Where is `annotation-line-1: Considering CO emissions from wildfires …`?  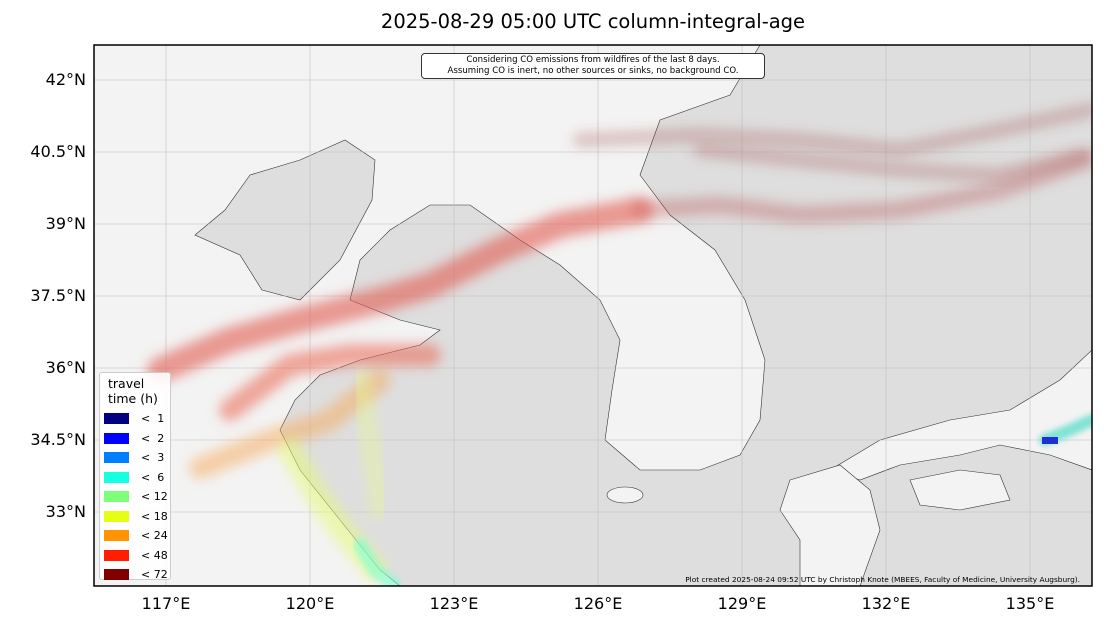 annotation-line-1: Considering CO emissions from wildfires … is located at coordinates (593, 60).